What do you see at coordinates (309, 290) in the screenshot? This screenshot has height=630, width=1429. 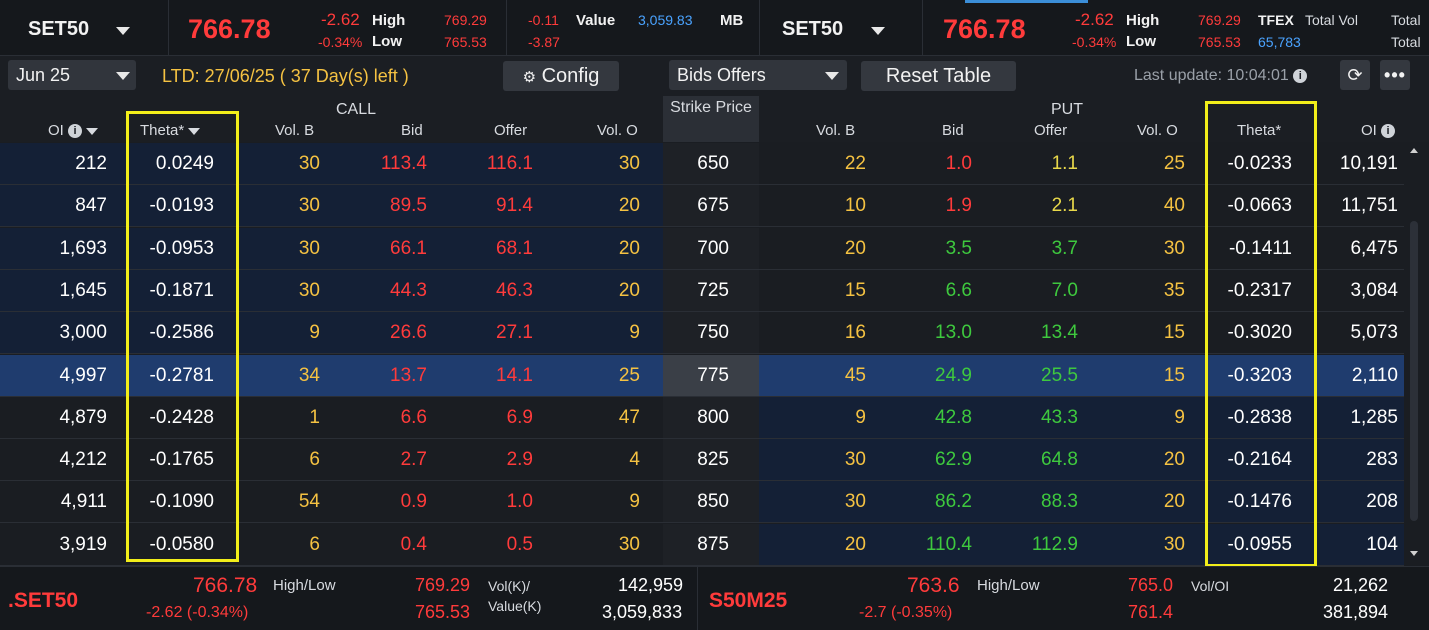 I see `cell-call-volb: 30` at bounding box center [309, 290].